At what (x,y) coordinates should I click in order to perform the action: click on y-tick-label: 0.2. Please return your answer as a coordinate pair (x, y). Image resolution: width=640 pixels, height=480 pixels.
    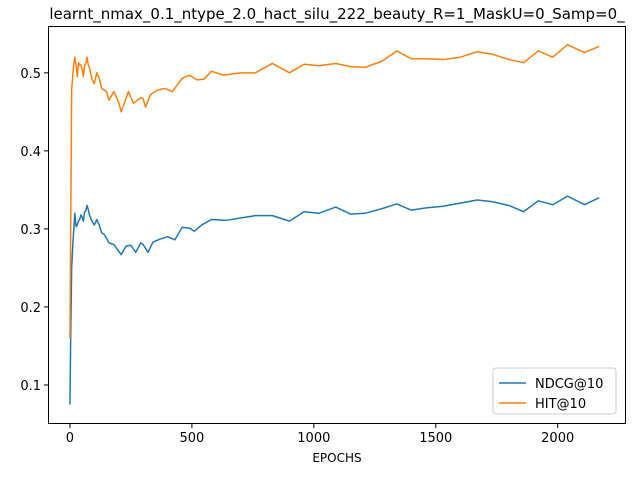
    Looking at the image, I should click on (30, 308).